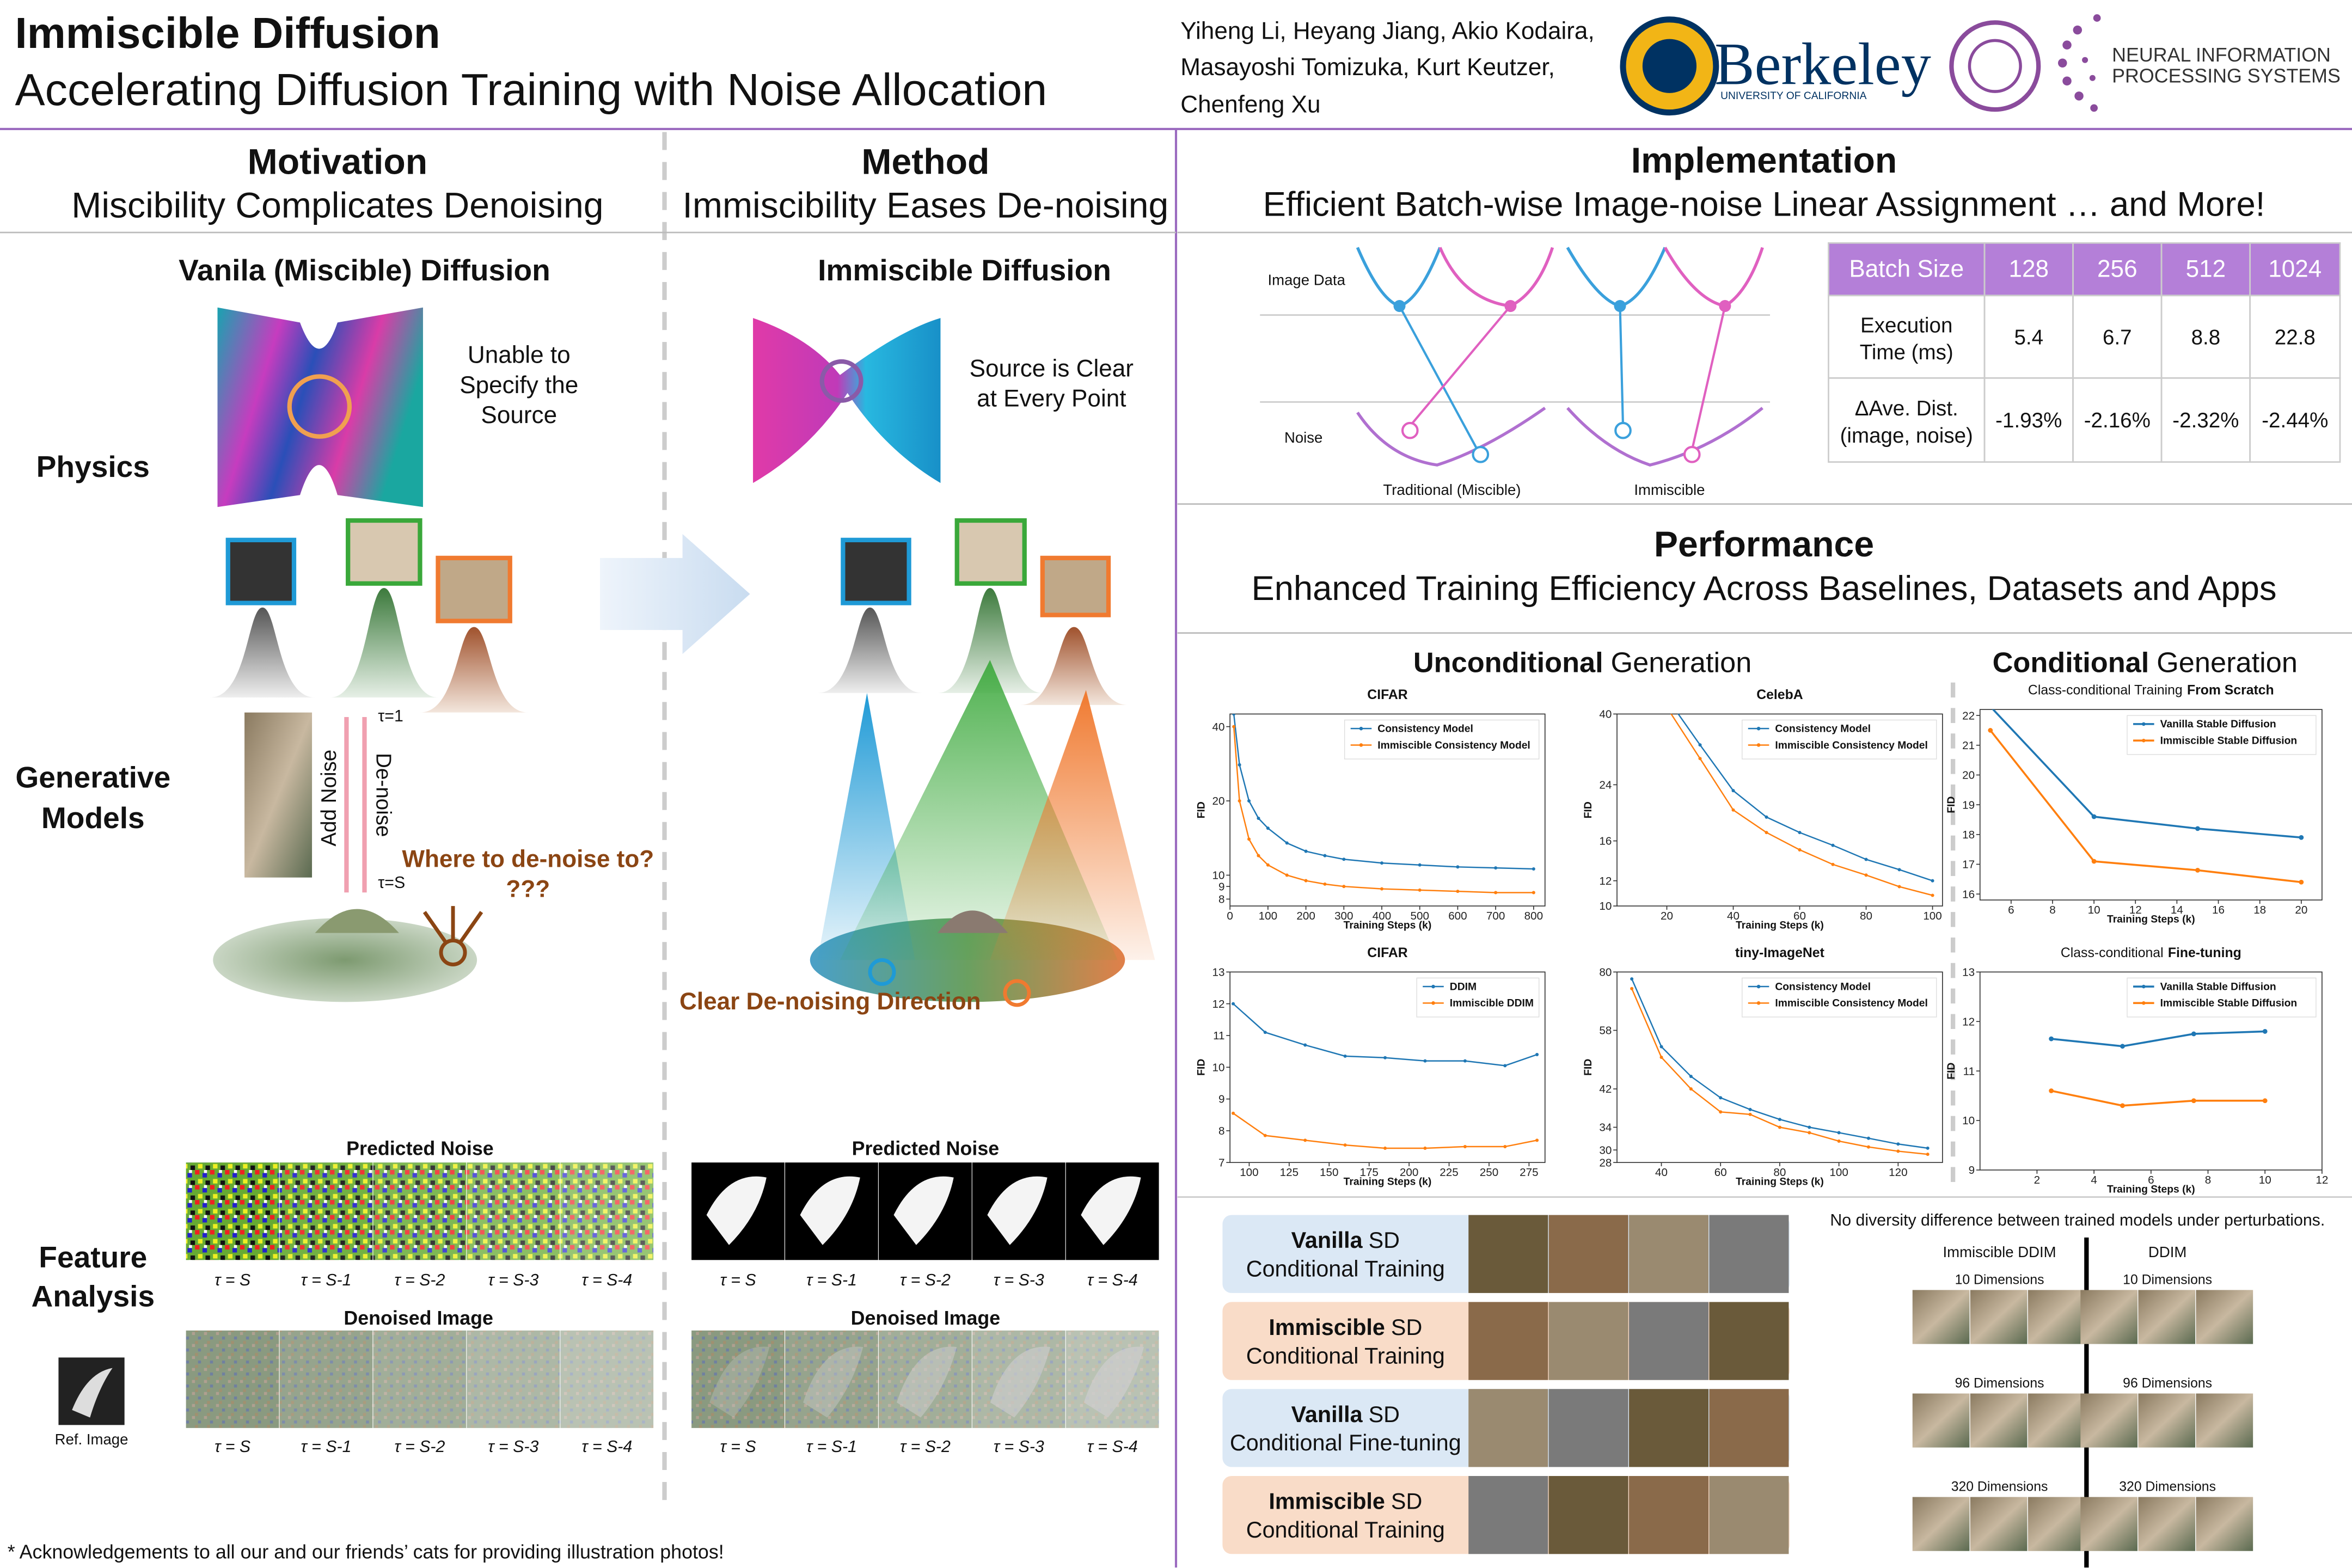  What do you see at coordinates (364, 270) in the screenshot?
I see `panel-title: Vanila (Miscible) Diffusion` at bounding box center [364, 270].